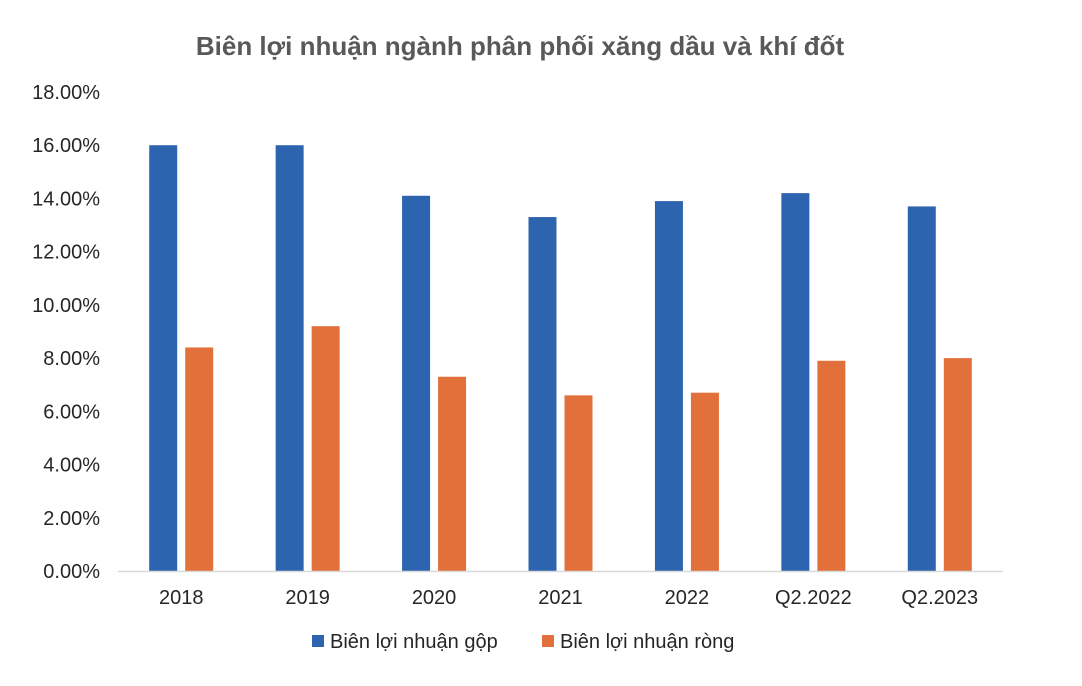 The image size is (1082, 686). I want to click on x-tick-label: Q2.2022, so click(813, 598).